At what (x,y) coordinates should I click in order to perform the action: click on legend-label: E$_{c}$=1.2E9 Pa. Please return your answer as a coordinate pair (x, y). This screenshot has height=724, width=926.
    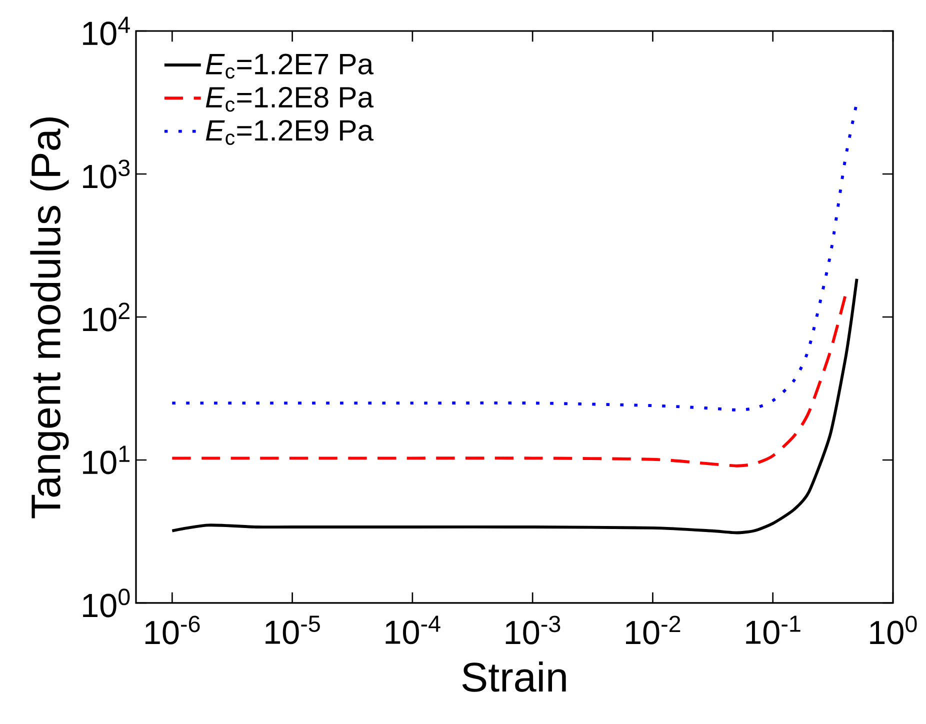
    Looking at the image, I should click on (290, 132).